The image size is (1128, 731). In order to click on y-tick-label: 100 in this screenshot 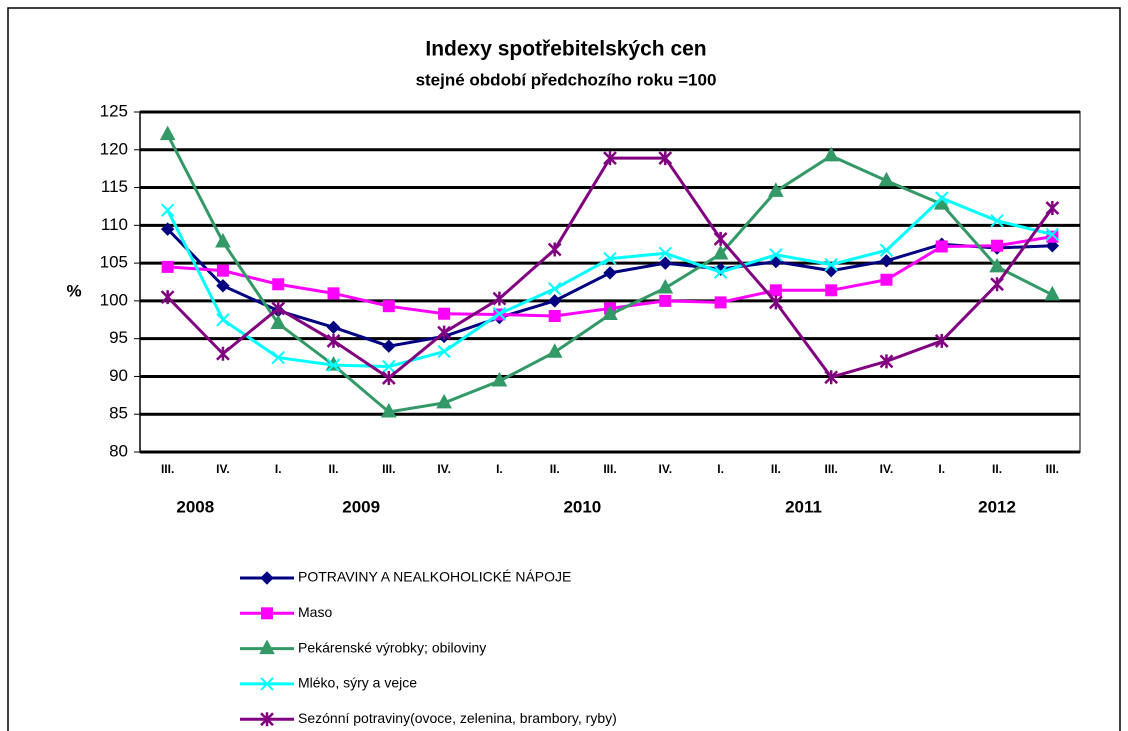, I will do `click(114, 299)`.